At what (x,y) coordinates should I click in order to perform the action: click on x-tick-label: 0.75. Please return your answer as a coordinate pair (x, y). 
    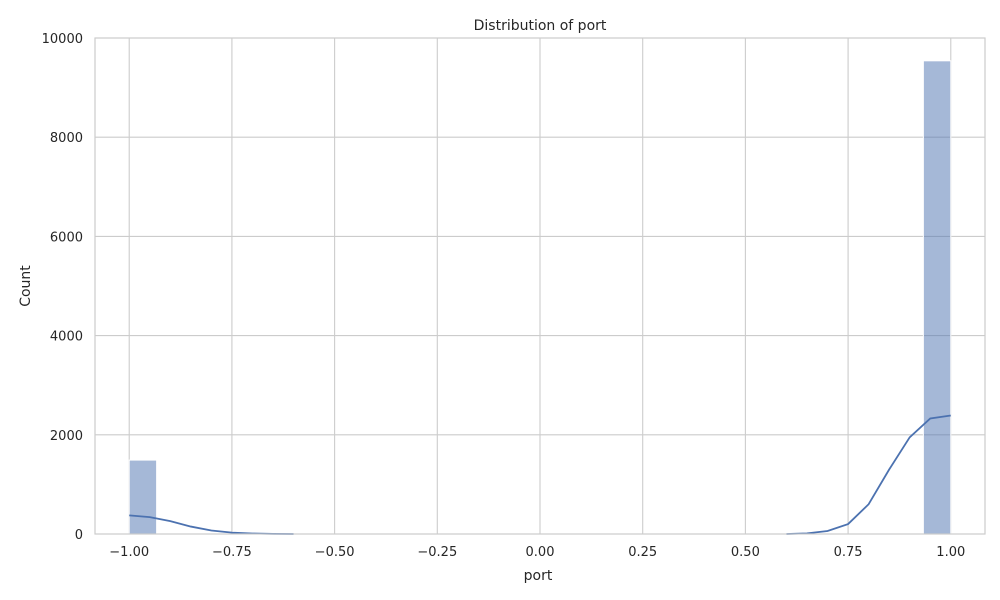
    Looking at the image, I should click on (848, 552).